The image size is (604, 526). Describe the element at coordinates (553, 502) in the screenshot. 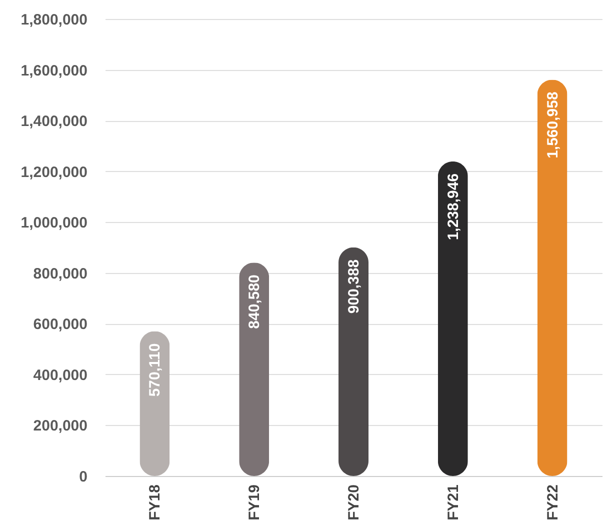

I see `x-tick-label: FY22` at that location.